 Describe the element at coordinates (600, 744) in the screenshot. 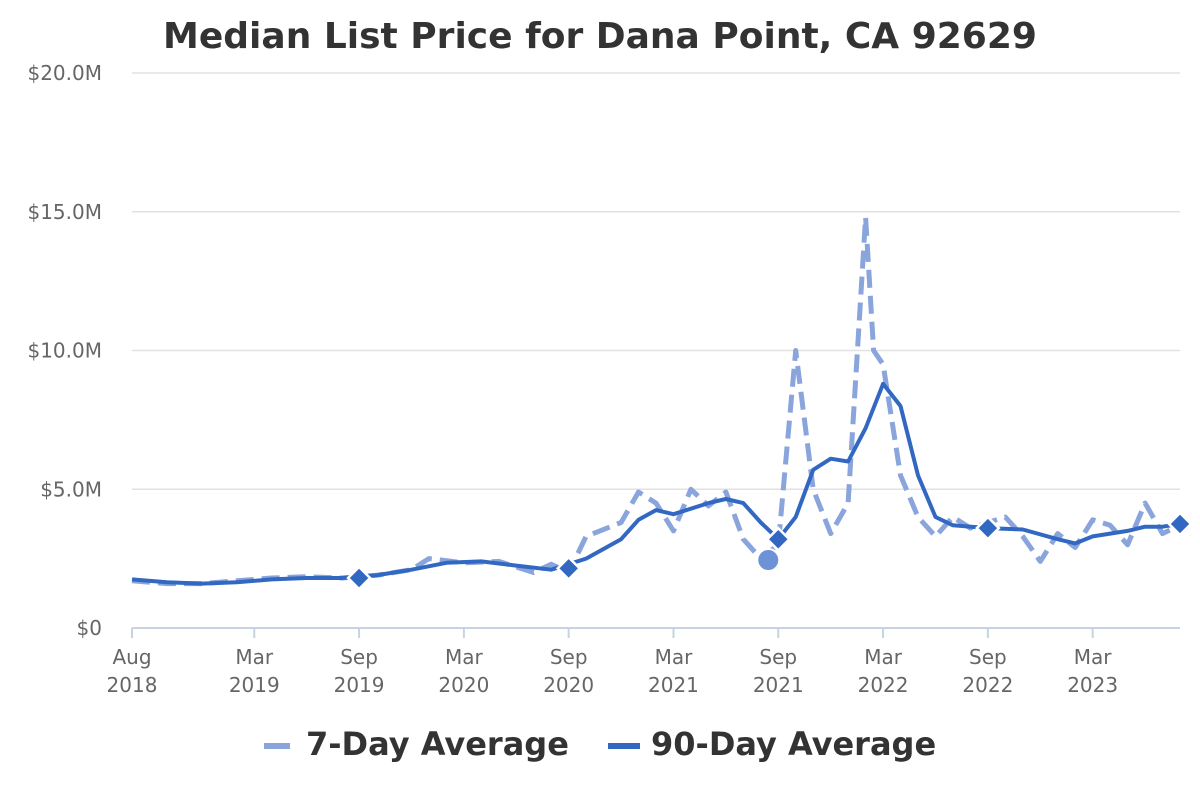

I see `chart-legend: 7-Day Average 90-Day Average` at that location.